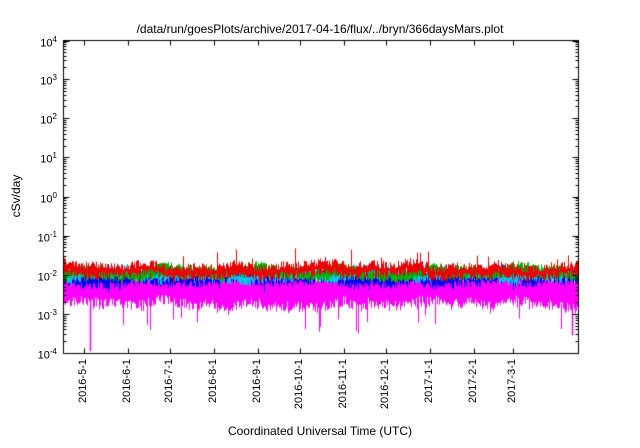 This screenshot has height=448, width=640. I want to click on x-tick-label: 2016-9-1, so click(256, 381).